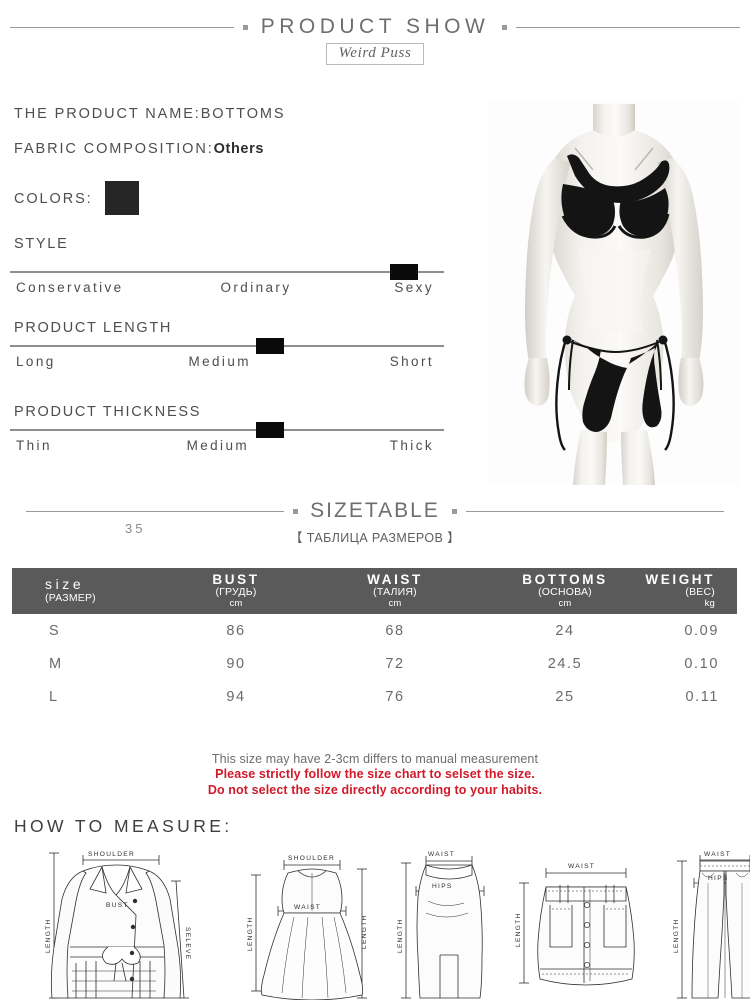  Describe the element at coordinates (701, 663) in the screenshot. I see `cell-weight: 0.10` at that location.